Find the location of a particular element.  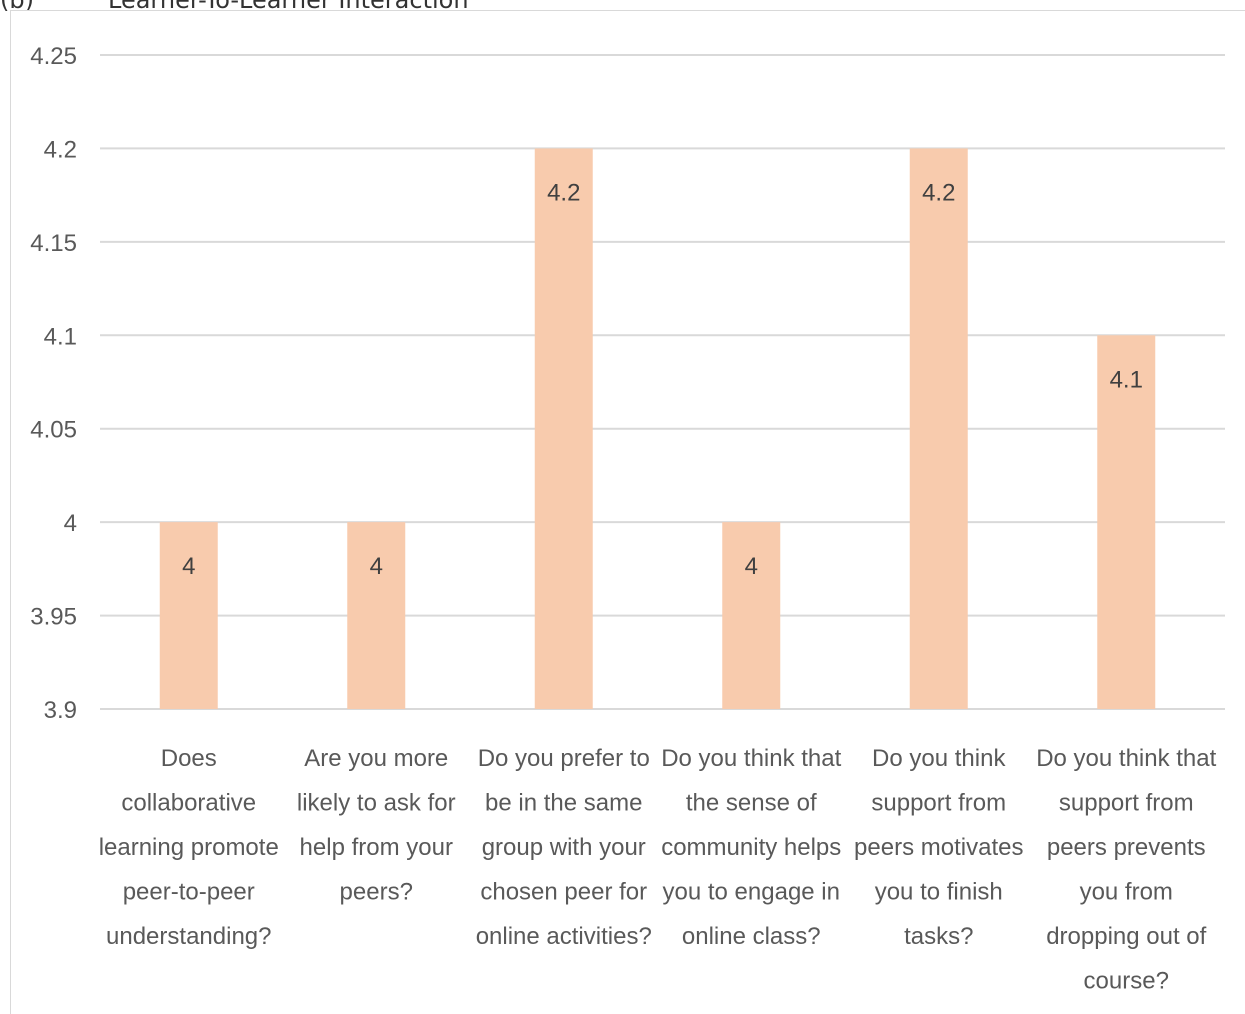

y-tick-label-7: 3.9 is located at coordinates (60, 710).